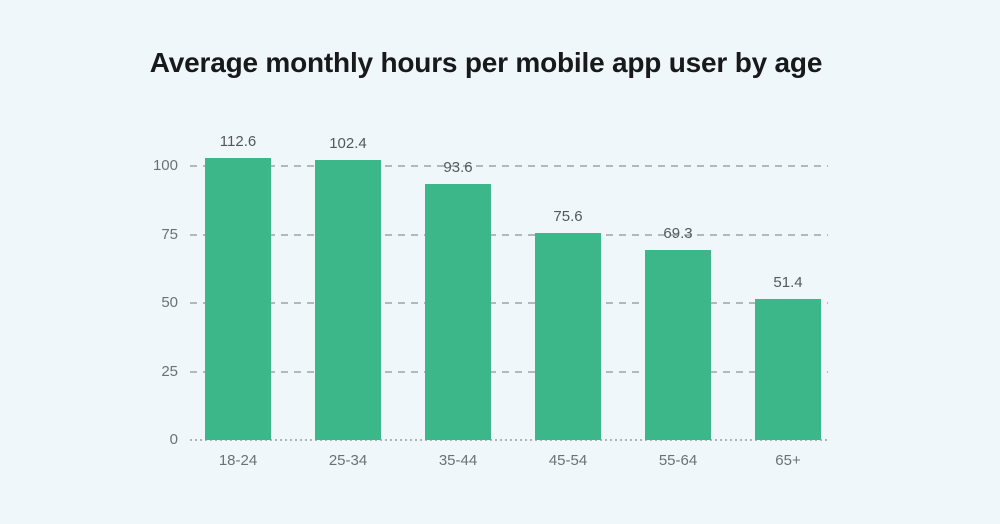  I want to click on bar-slot-55-64: 69.3 55-64, so click(678, 313).